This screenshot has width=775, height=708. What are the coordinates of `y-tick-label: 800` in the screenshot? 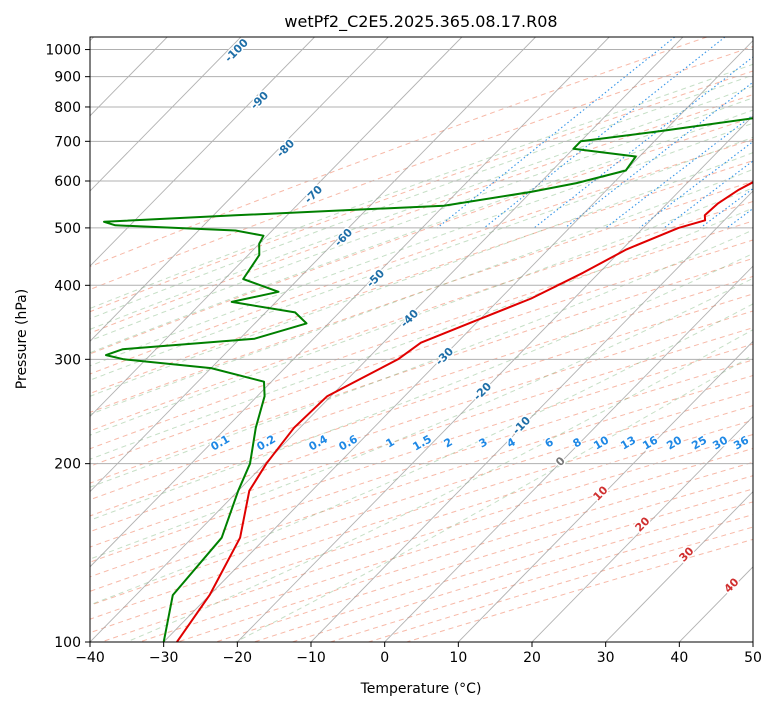 It's located at (67, 108).